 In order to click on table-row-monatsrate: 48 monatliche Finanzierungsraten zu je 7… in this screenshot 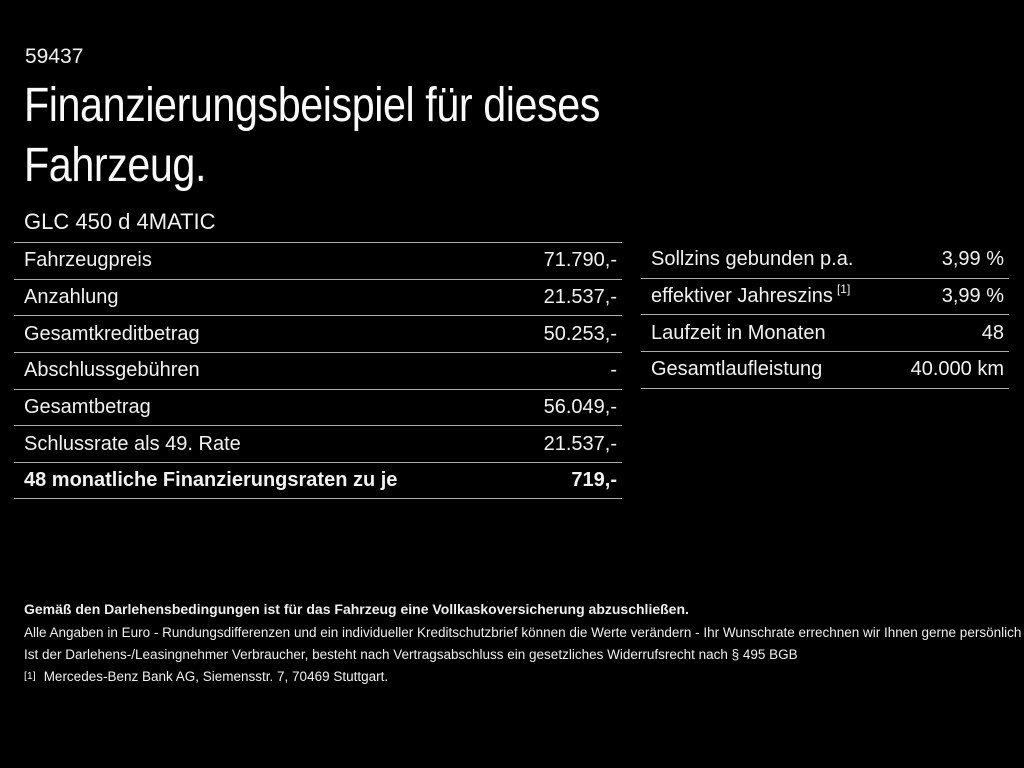, I will do `click(318, 481)`.